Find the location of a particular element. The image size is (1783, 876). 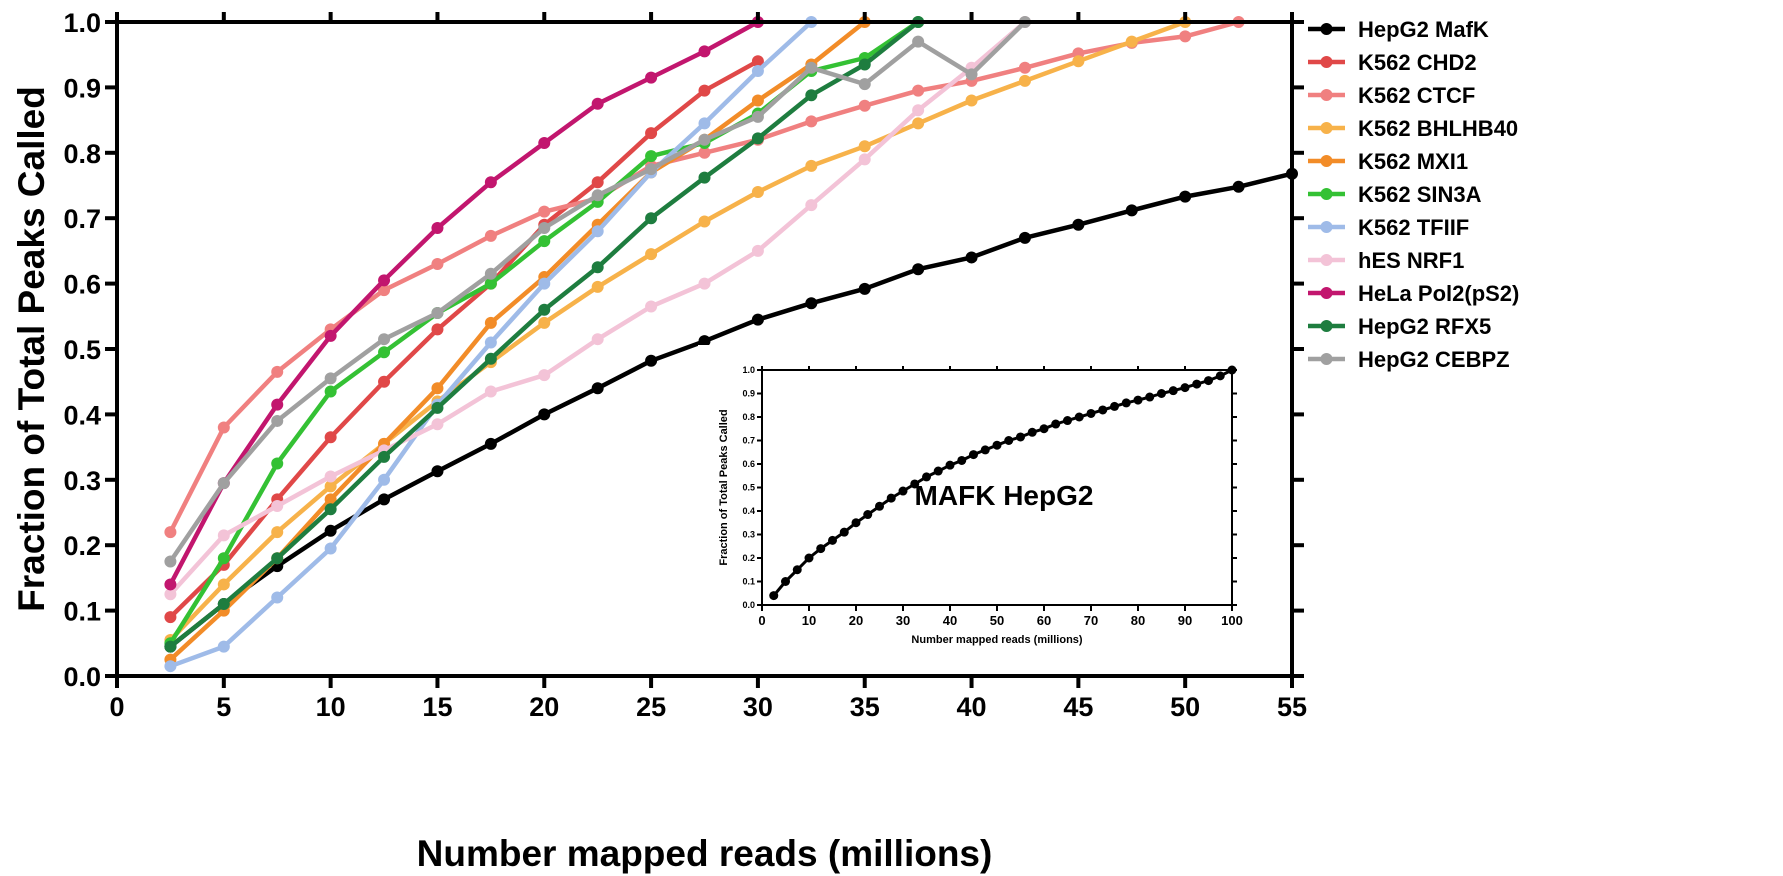

inset-y-tick-label: 0.4 is located at coordinates (748, 511).